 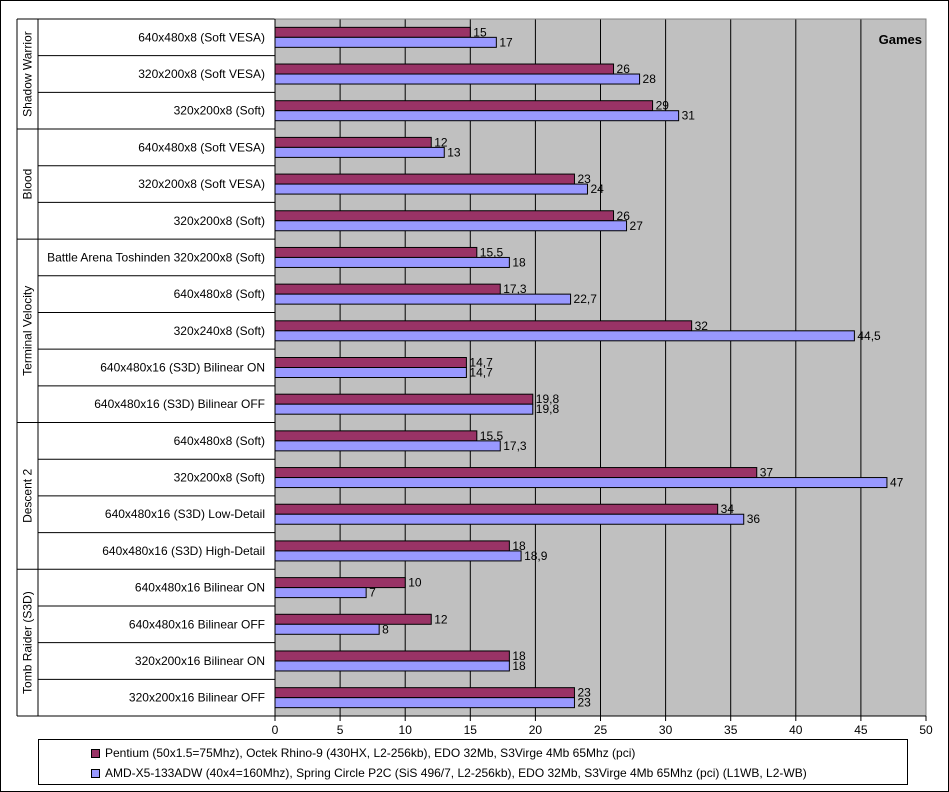 What do you see at coordinates (28, 496) in the screenshot?
I see `group-label: Descent 2` at bounding box center [28, 496].